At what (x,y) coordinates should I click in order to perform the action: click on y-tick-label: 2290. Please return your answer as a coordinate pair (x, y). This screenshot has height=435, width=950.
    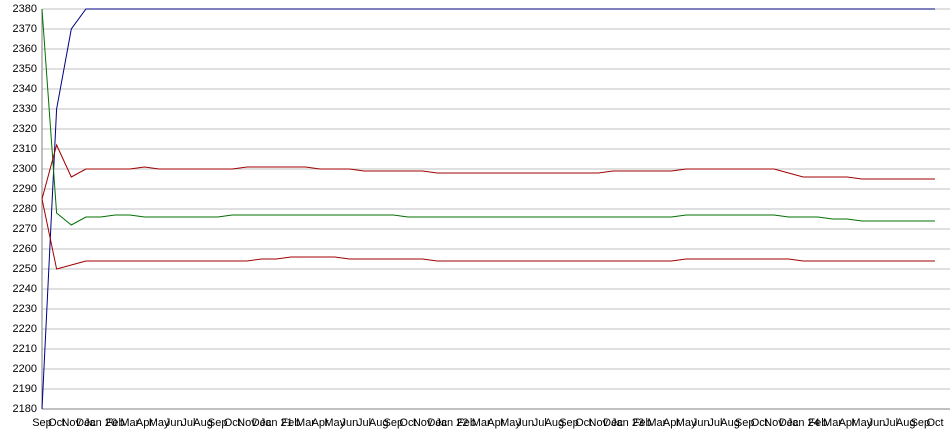
    Looking at the image, I should click on (25, 189).